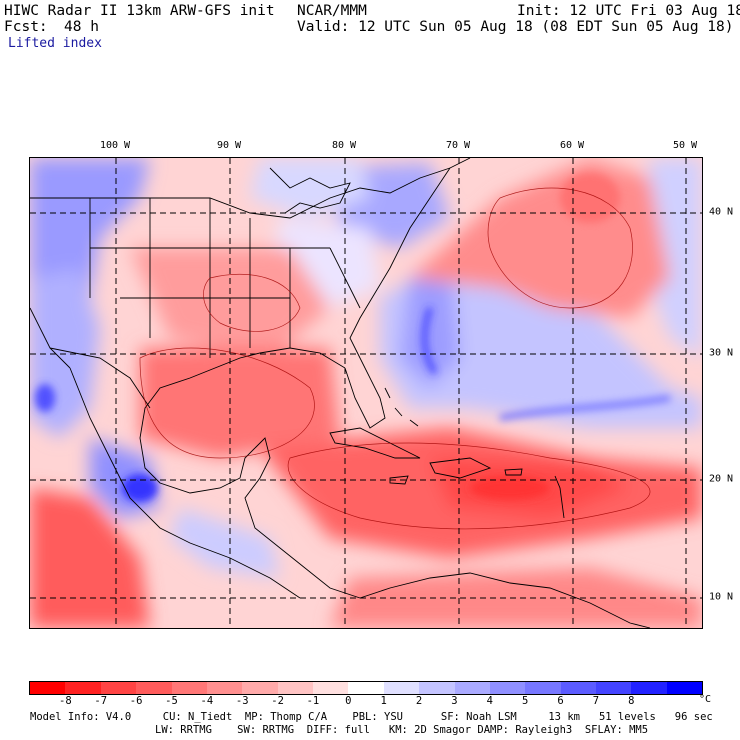 The width and height of the screenshot is (740, 740). What do you see at coordinates (721, 479) in the screenshot?
I see `lat-label-20n: 20 N` at bounding box center [721, 479].